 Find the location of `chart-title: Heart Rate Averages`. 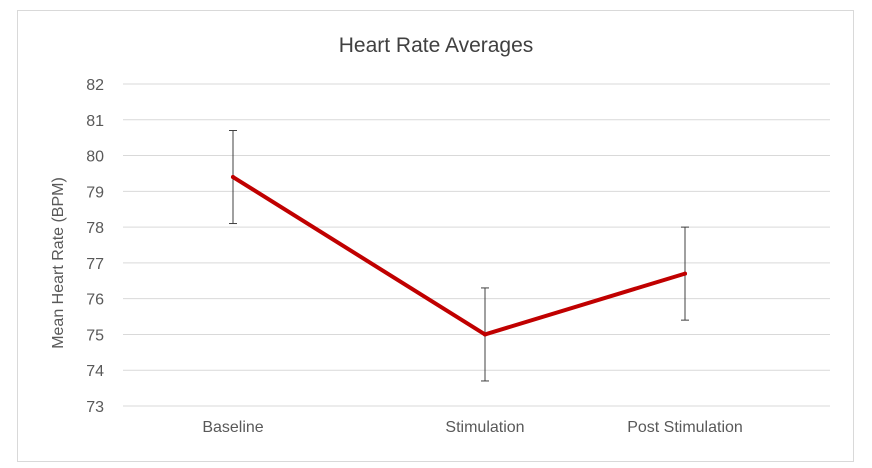

chart-title: Heart Rate Averages is located at coordinates (436, 45).